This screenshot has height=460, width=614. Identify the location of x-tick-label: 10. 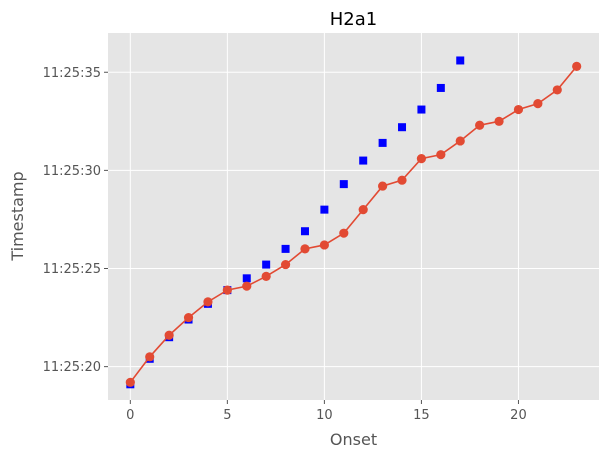
(324, 415).